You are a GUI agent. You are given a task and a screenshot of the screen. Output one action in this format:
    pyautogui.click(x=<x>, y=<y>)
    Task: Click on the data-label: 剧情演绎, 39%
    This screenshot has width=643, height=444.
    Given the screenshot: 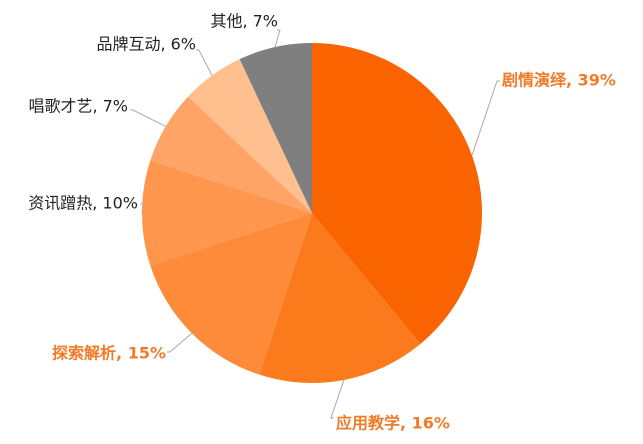 What is the action you would take?
    pyautogui.click(x=559, y=80)
    